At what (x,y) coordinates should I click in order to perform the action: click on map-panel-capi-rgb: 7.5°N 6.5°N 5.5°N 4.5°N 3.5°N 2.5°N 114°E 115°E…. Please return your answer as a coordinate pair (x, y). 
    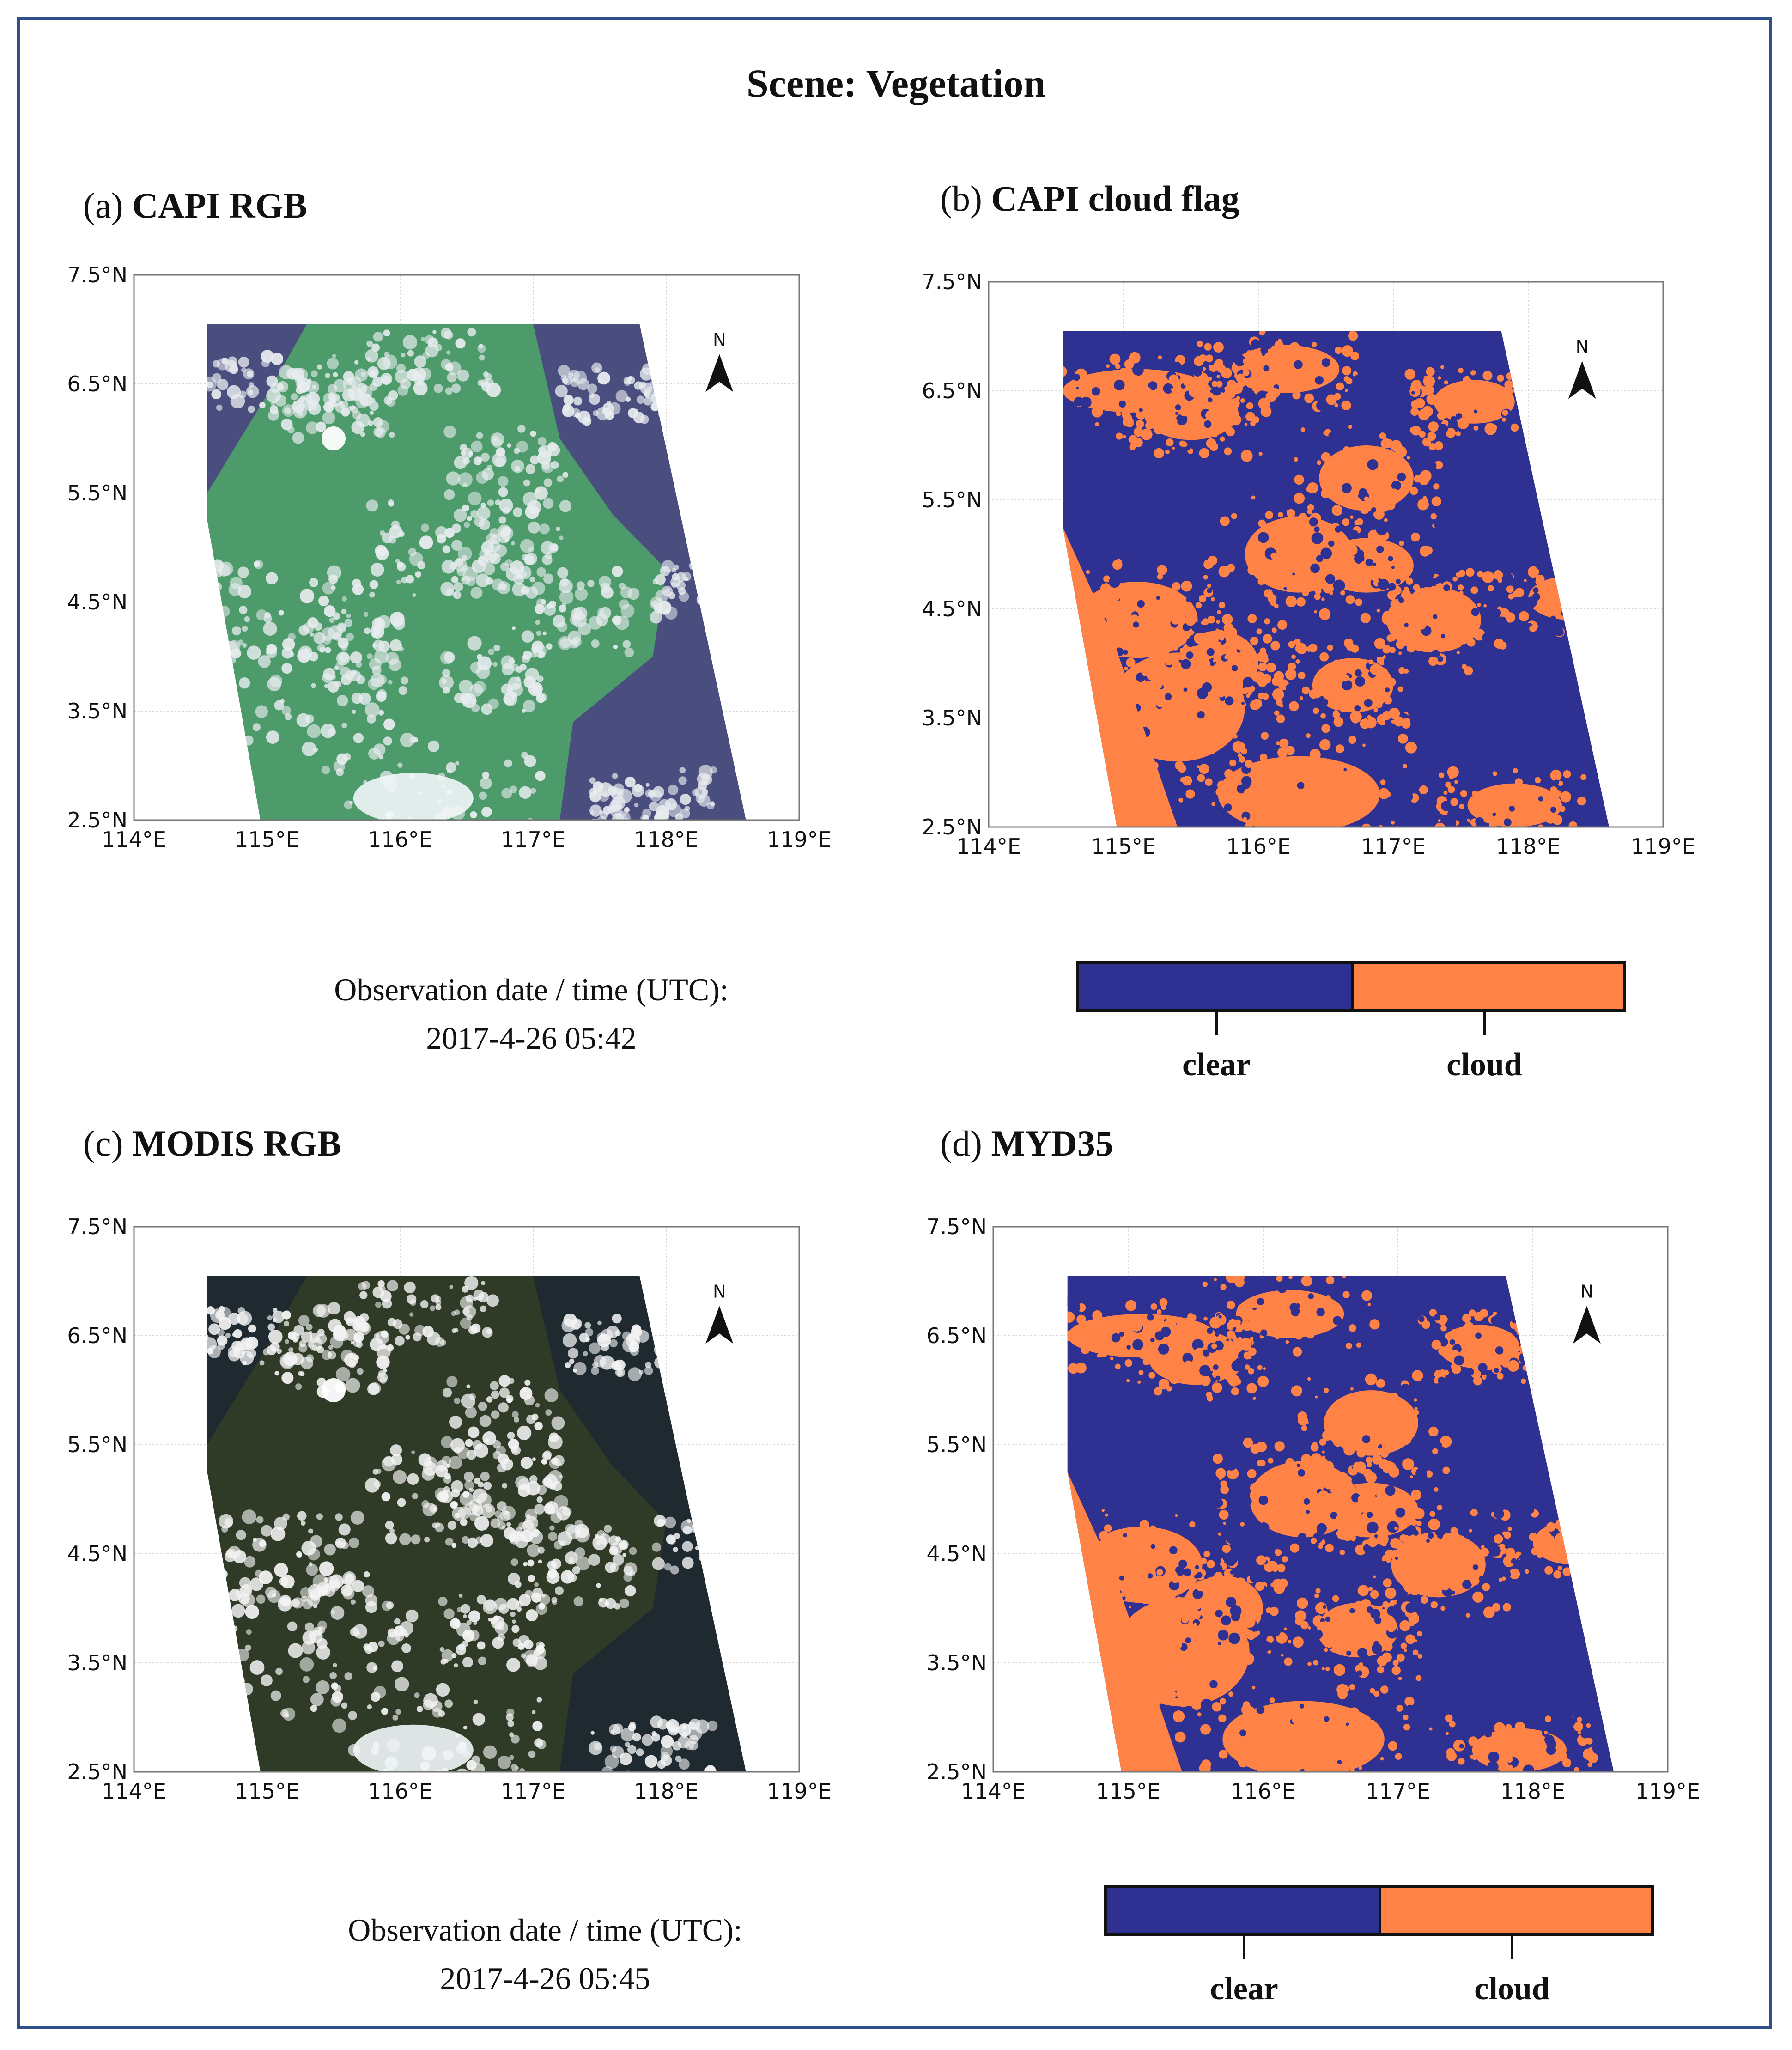
    Looking at the image, I should click on (458, 566).